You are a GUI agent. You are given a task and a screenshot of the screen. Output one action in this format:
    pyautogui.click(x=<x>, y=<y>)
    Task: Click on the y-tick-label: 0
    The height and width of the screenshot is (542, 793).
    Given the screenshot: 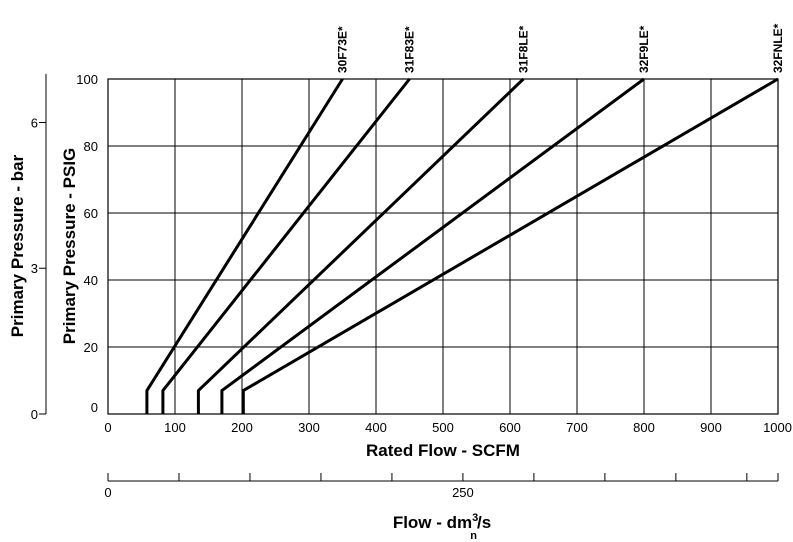 What is the action you would take?
    pyautogui.click(x=94, y=407)
    